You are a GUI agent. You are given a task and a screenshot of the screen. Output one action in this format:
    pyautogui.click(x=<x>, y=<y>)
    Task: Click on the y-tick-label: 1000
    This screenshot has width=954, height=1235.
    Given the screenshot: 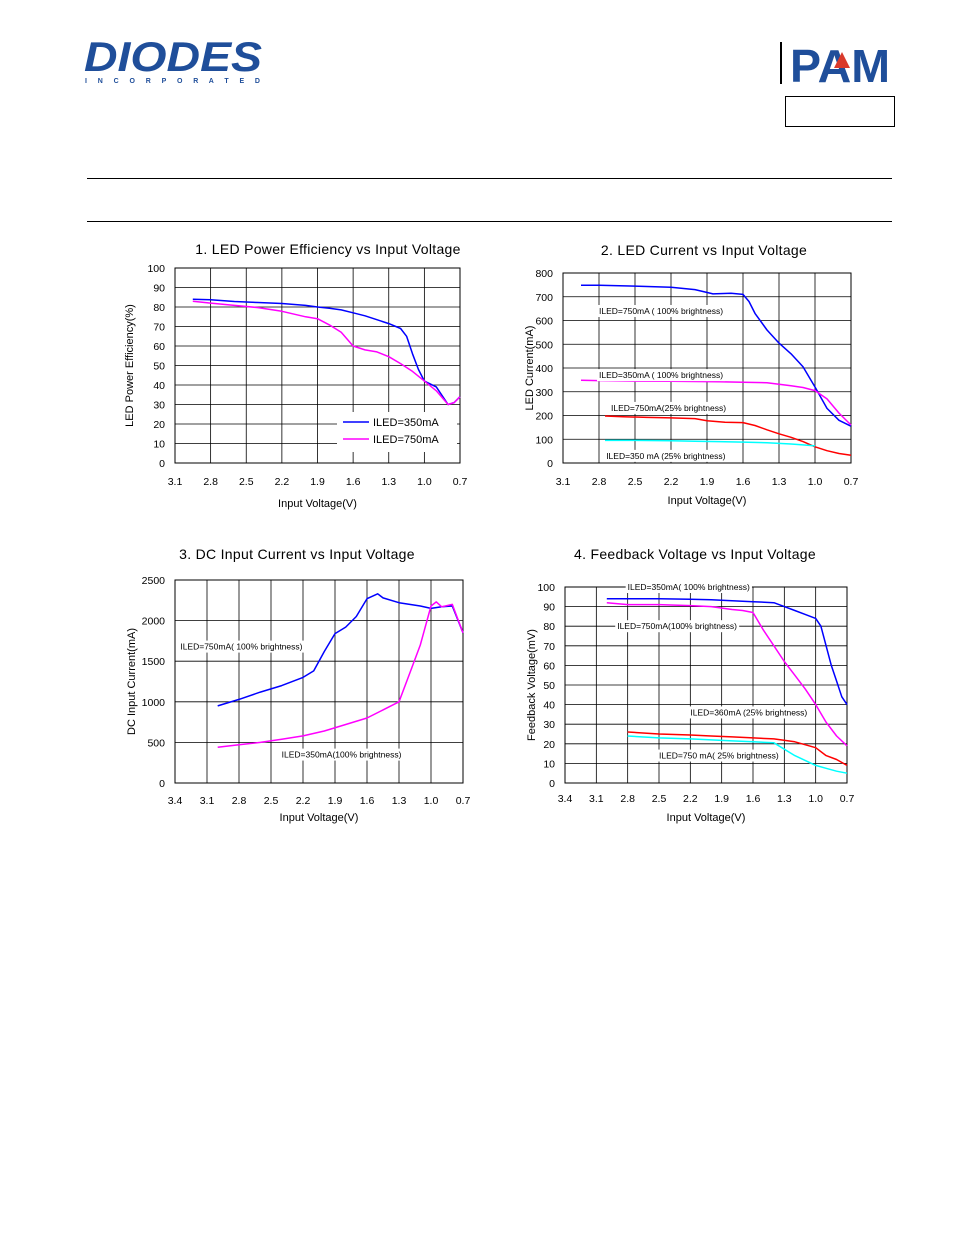 What is the action you would take?
    pyautogui.click(x=154, y=703)
    